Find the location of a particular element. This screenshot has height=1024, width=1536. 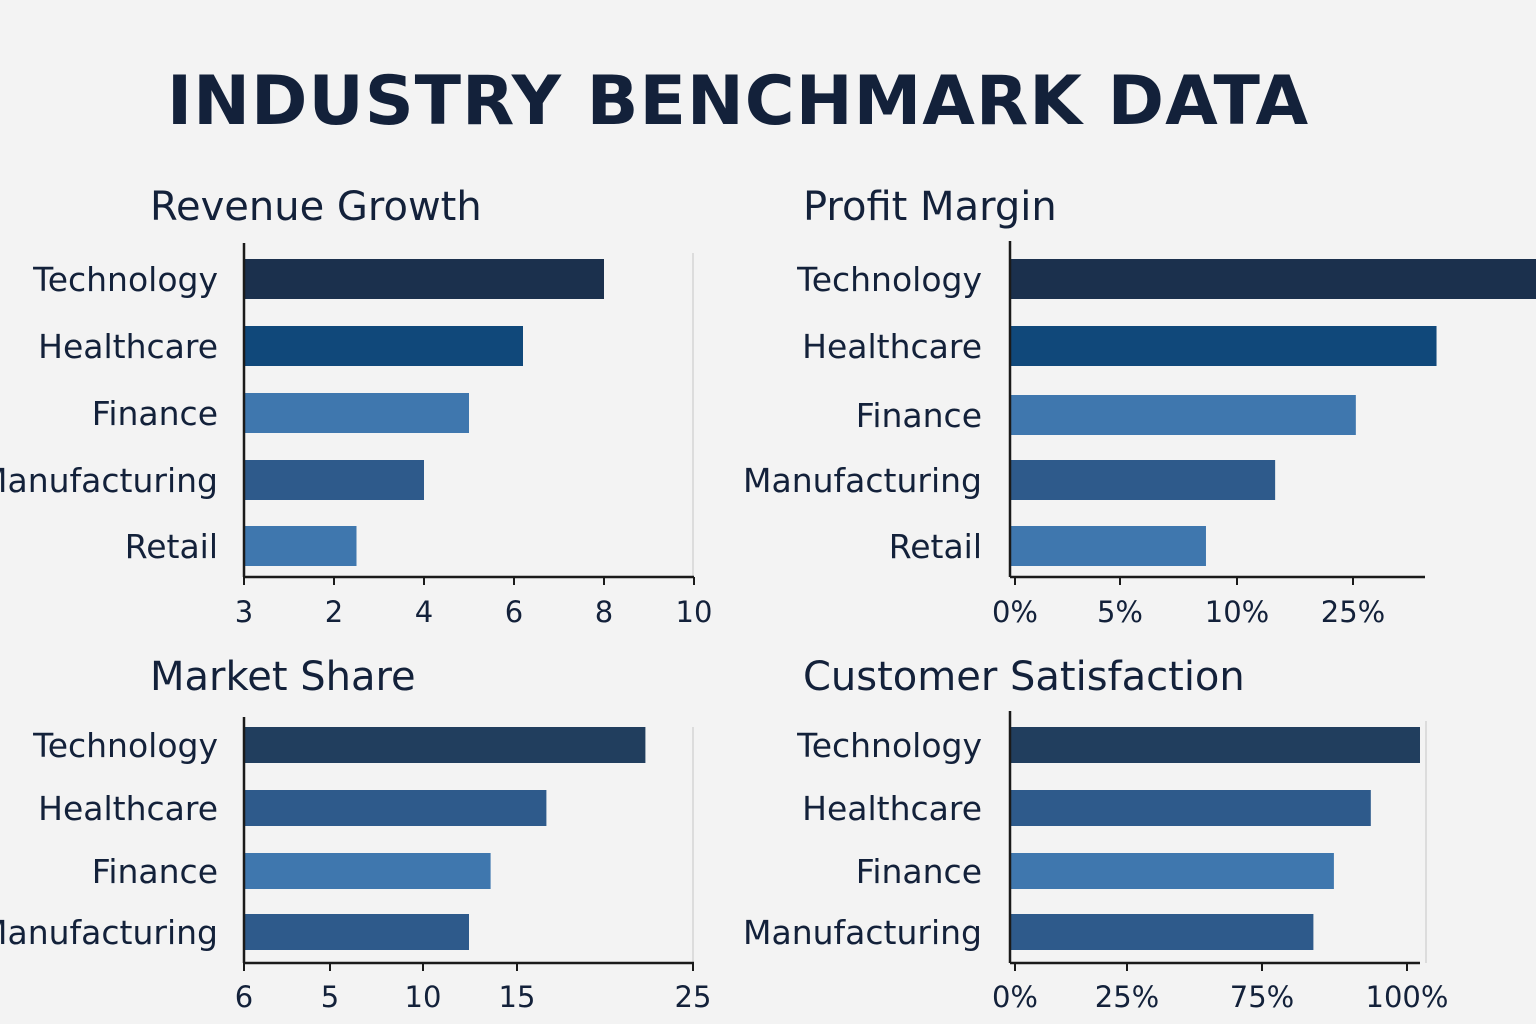

x-tick-label: 4 is located at coordinates (424, 612).